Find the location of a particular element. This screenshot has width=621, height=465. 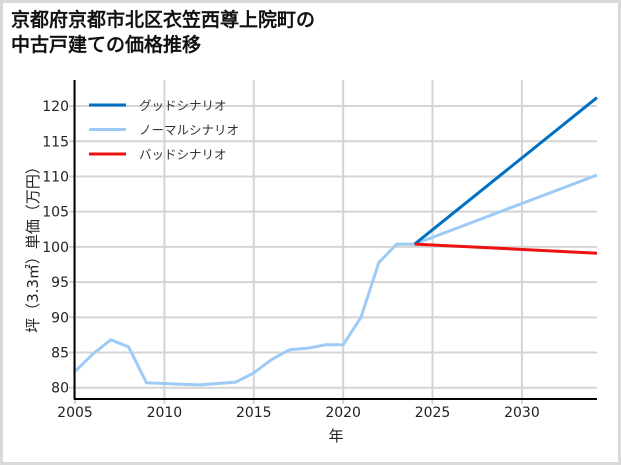

x-tick-label: 2005 is located at coordinates (75, 413).